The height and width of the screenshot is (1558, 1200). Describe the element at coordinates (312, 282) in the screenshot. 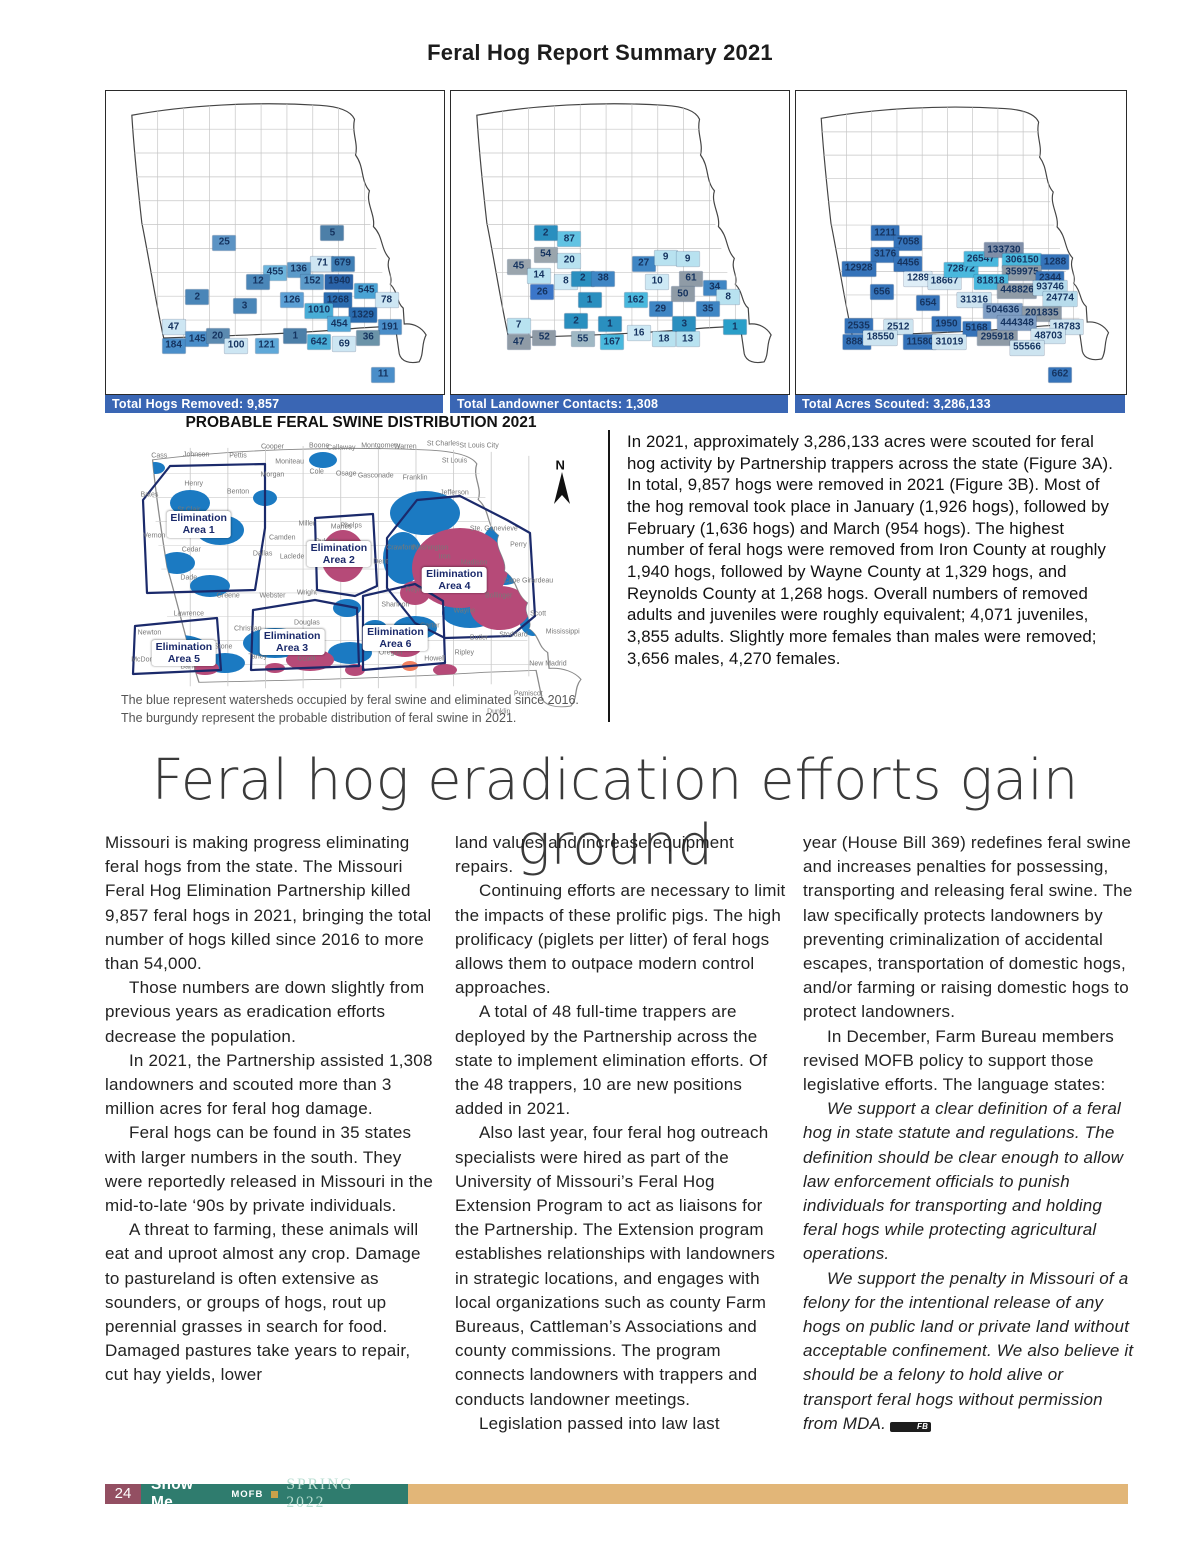

I see `county-value-chip: 152` at that location.